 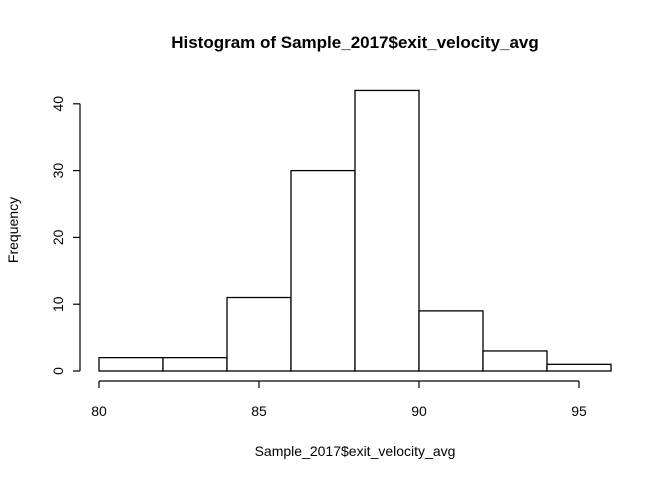 What do you see at coordinates (13, 230) in the screenshot?
I see `y-axis-label: Frequency` at bounding box center [13, 230].